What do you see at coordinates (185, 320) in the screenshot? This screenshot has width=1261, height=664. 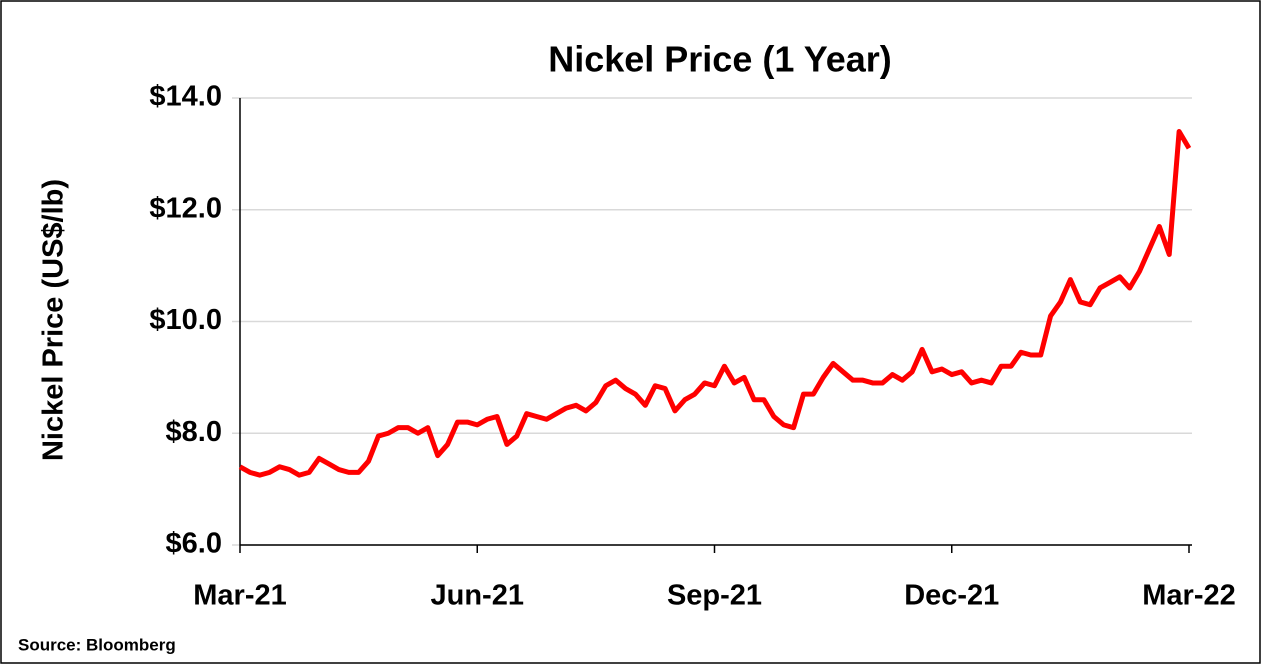 I see `y-tick-label: $10.0` at bounding box center [185, 320].